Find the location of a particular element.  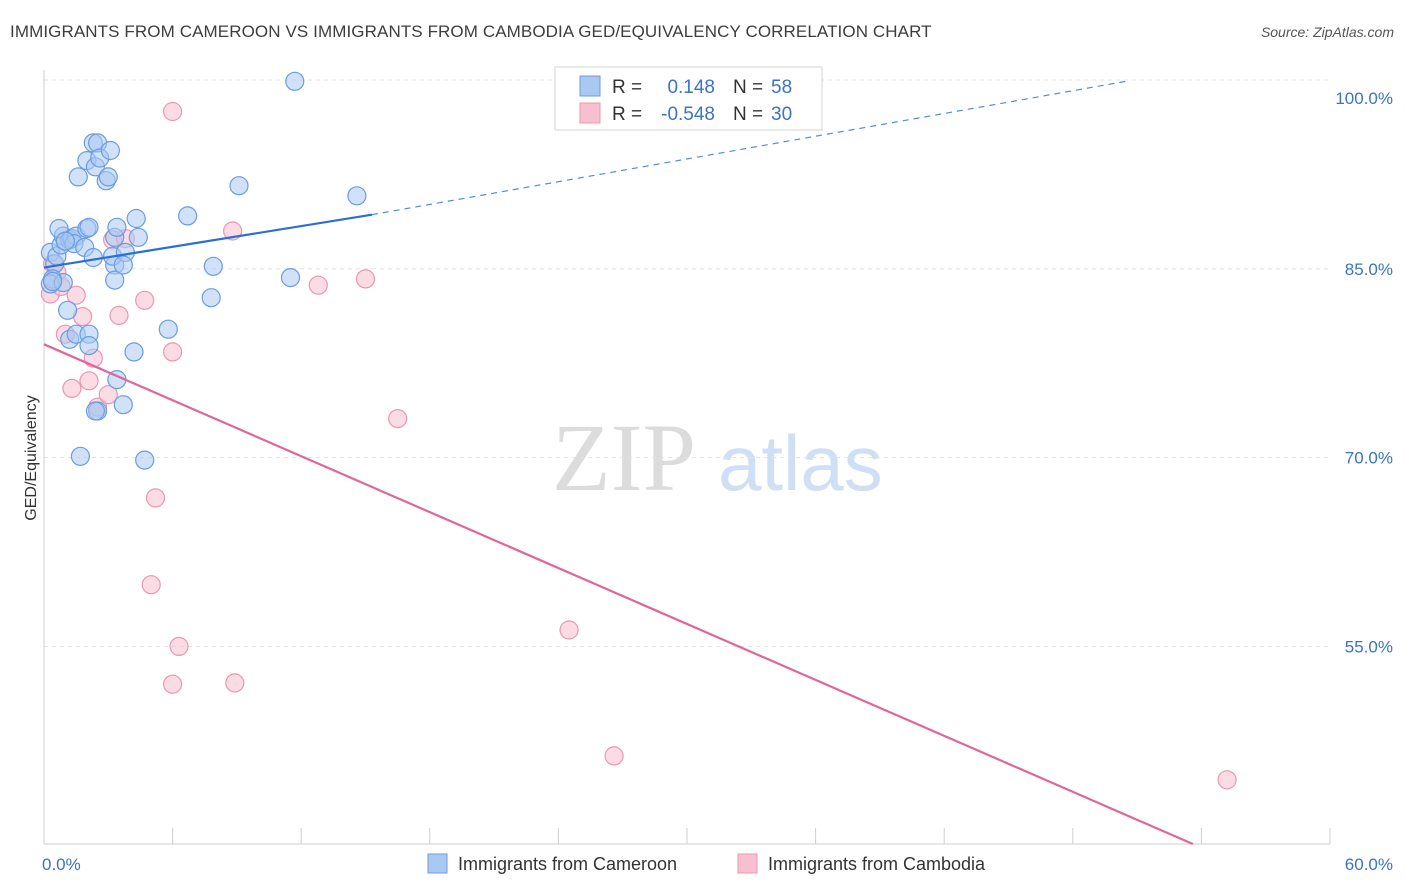

correlation-legend: R = 0.148 N = 58 R = -0.548 N = 30 is located at coordinates (688, 98).